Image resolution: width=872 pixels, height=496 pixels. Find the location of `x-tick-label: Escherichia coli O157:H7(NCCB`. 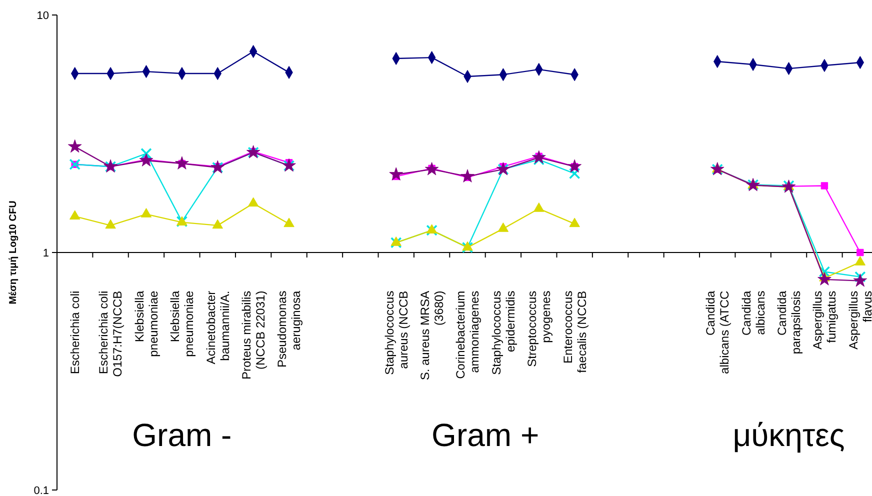

x-tick-label: Escherichia coli O157:H7(NCCB is located at coordinates (110, 333).